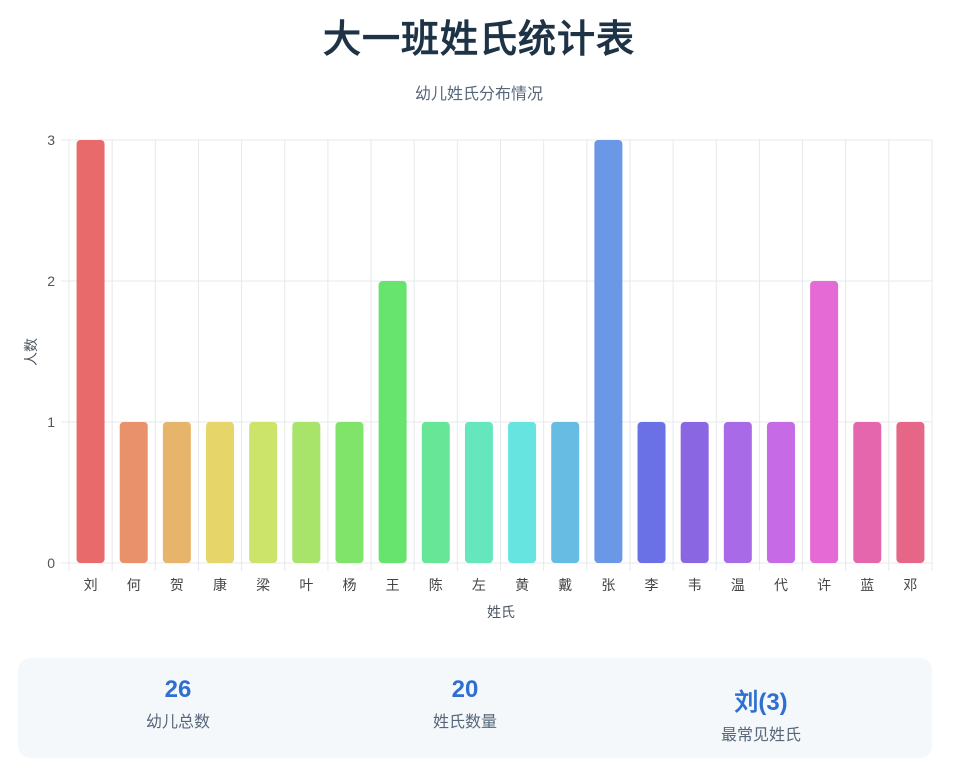 Image resolution: width=958 pixels, height=758 pixels. What do you see at coordinates (177, 586) in the screenshot?
I see `x-tick-label: 贺` at bounding box center [177, 586].